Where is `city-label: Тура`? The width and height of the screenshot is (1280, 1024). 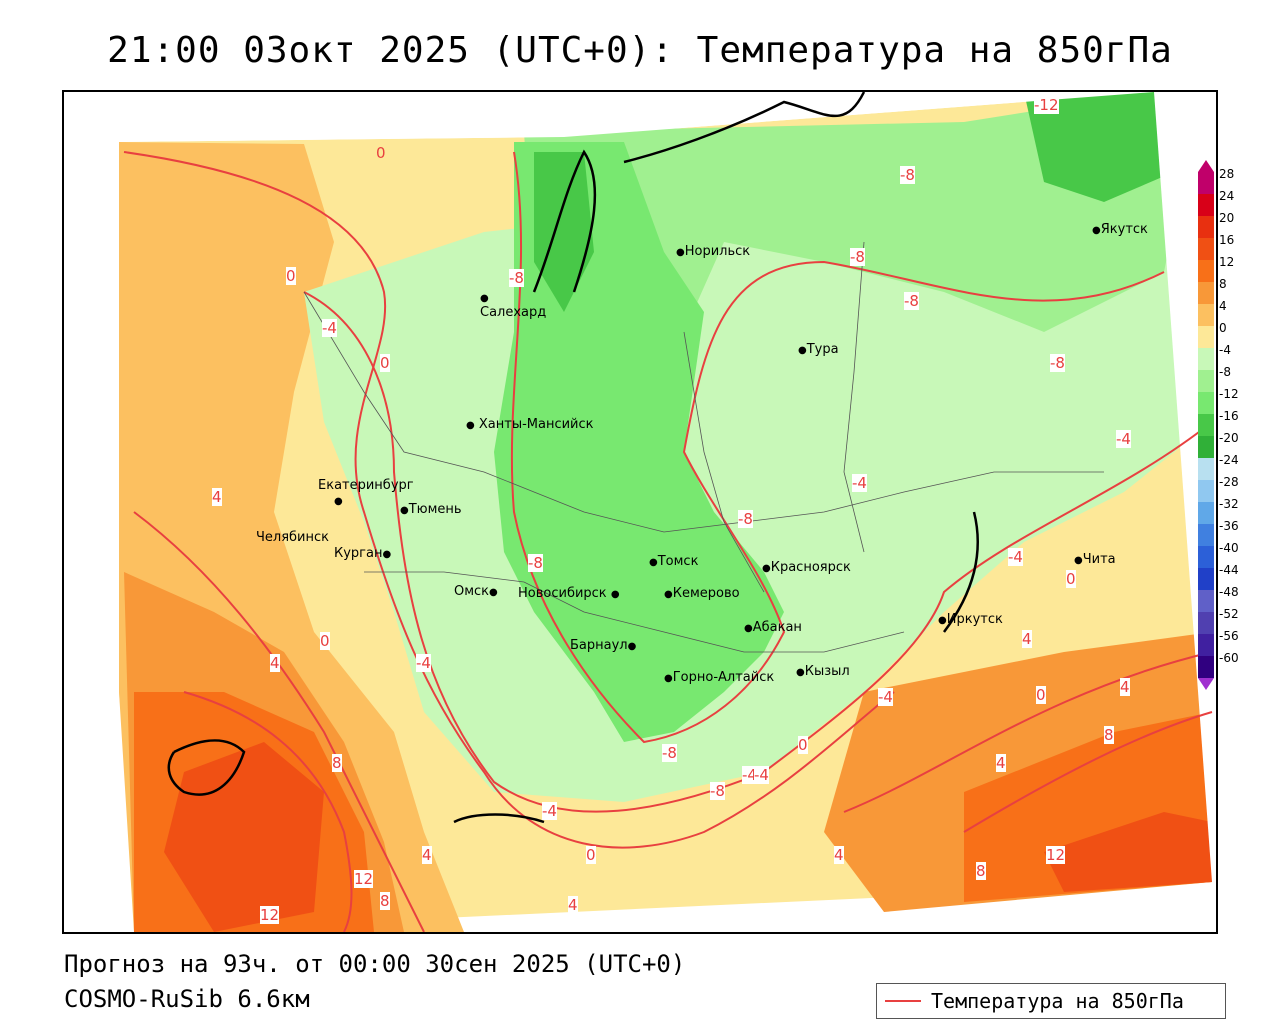 city-label: Тура is located at coordinates (822, 349).